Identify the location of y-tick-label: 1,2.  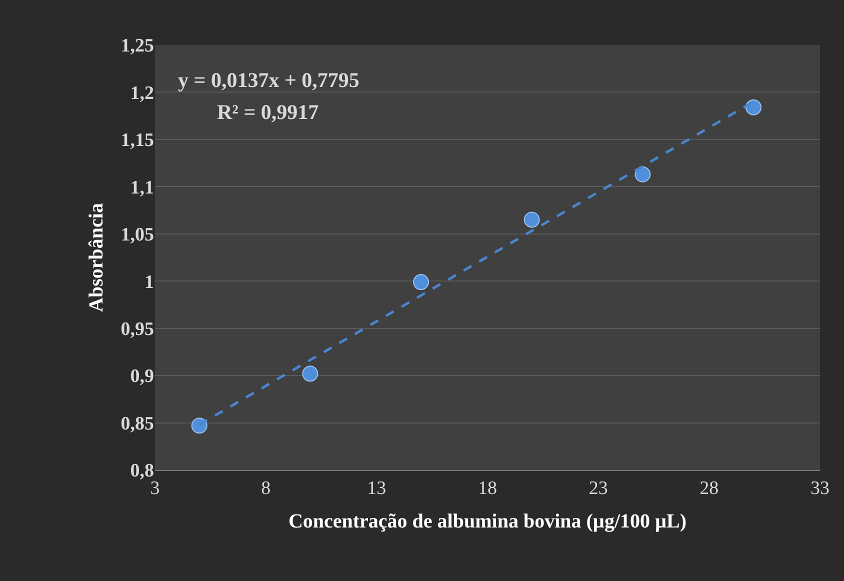
(142, 93).